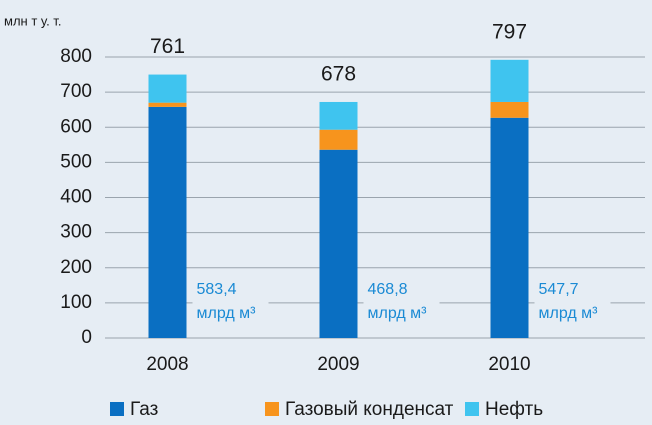  Describe the element at coordinates (509, 364) in the screenshot. I see `x-tick-label: 2010` at that location.